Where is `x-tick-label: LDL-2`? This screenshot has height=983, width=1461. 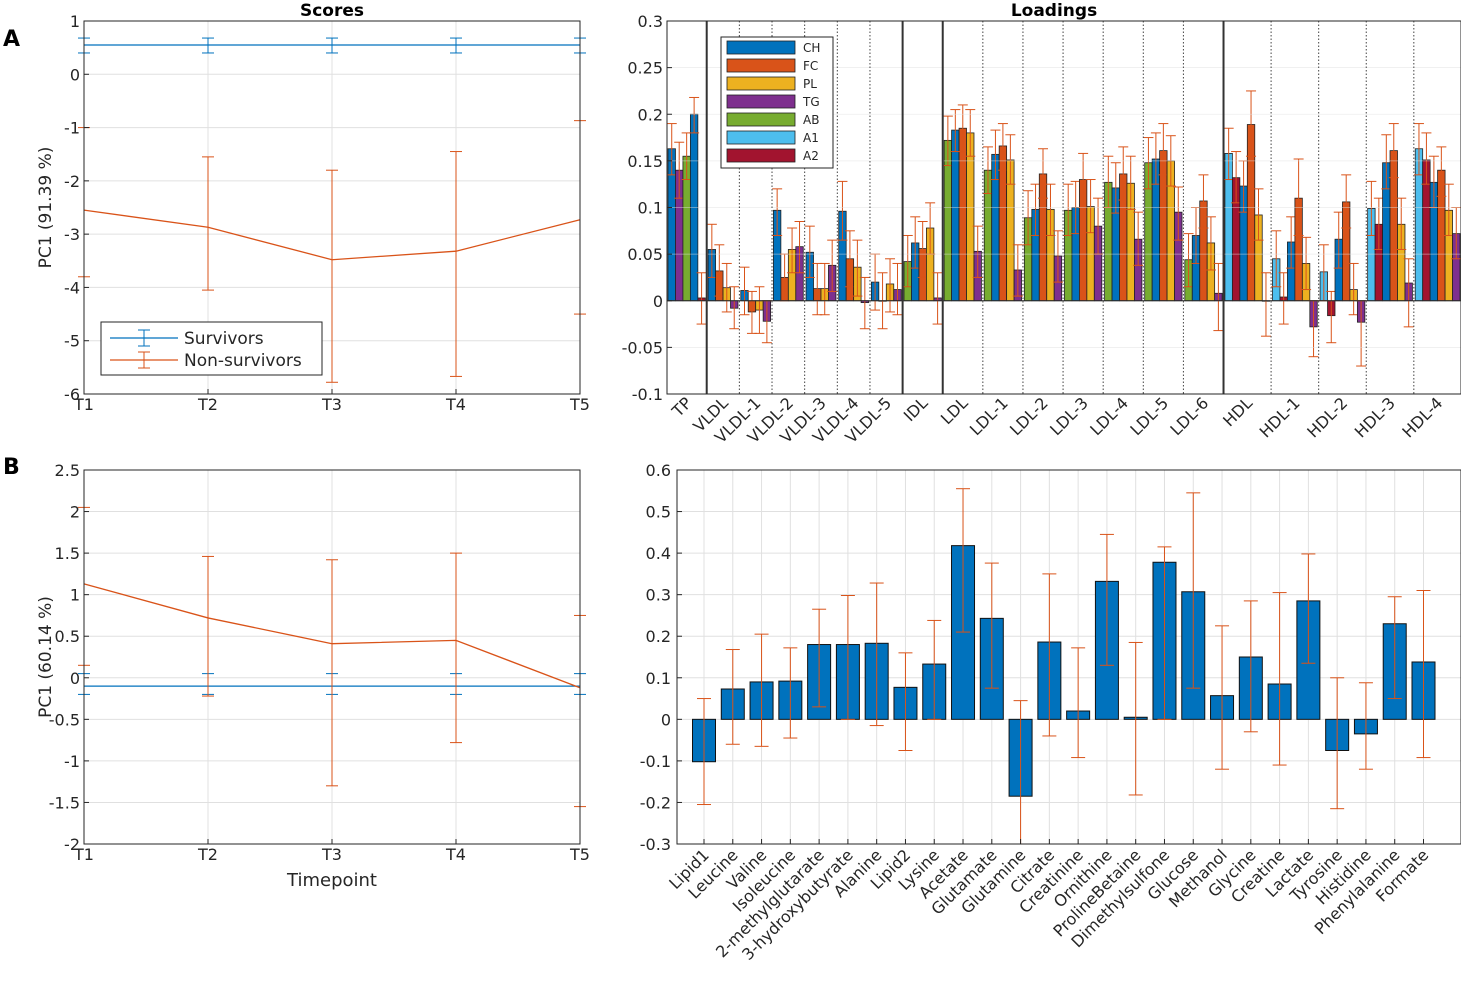
x-tick-label: LDL-2 is located at coordinates (1029, 416).